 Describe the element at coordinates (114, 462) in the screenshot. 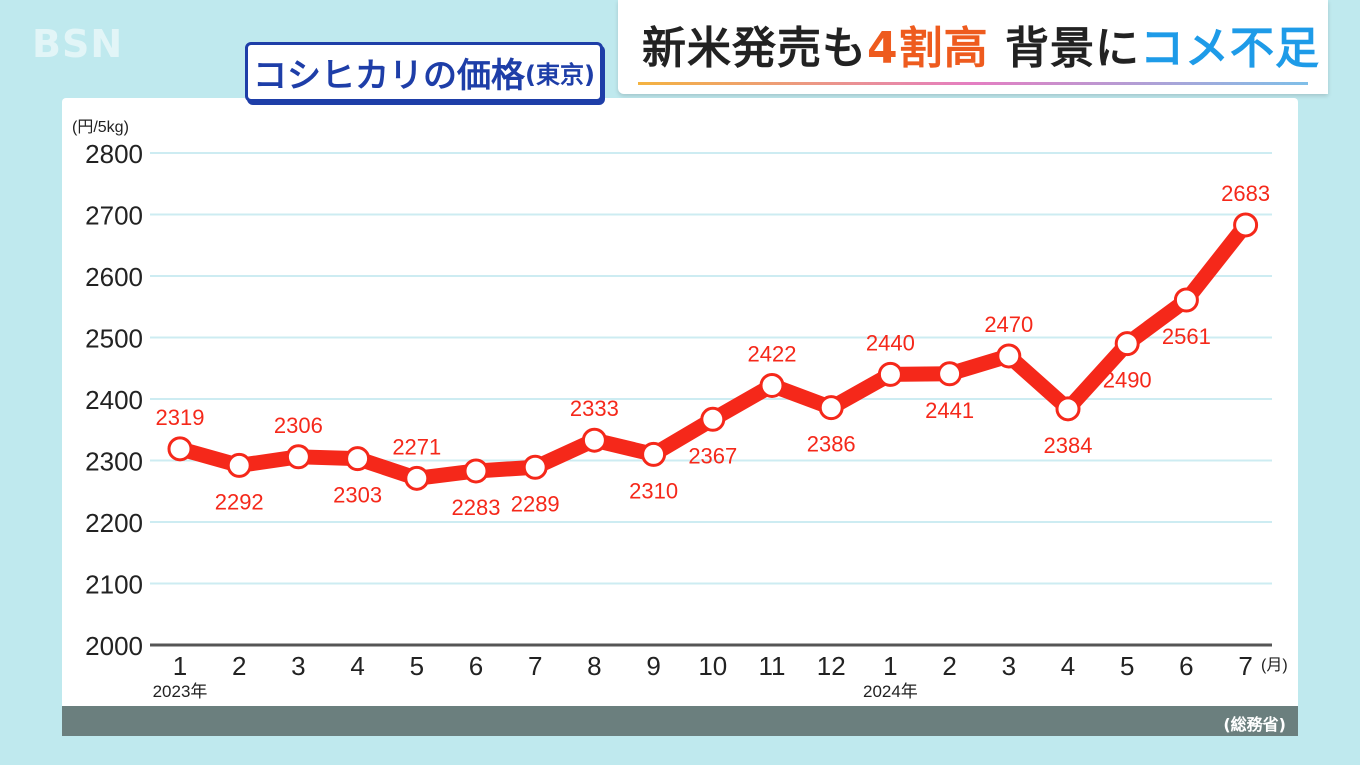

I see `y-tick-label: 2300` at that location.